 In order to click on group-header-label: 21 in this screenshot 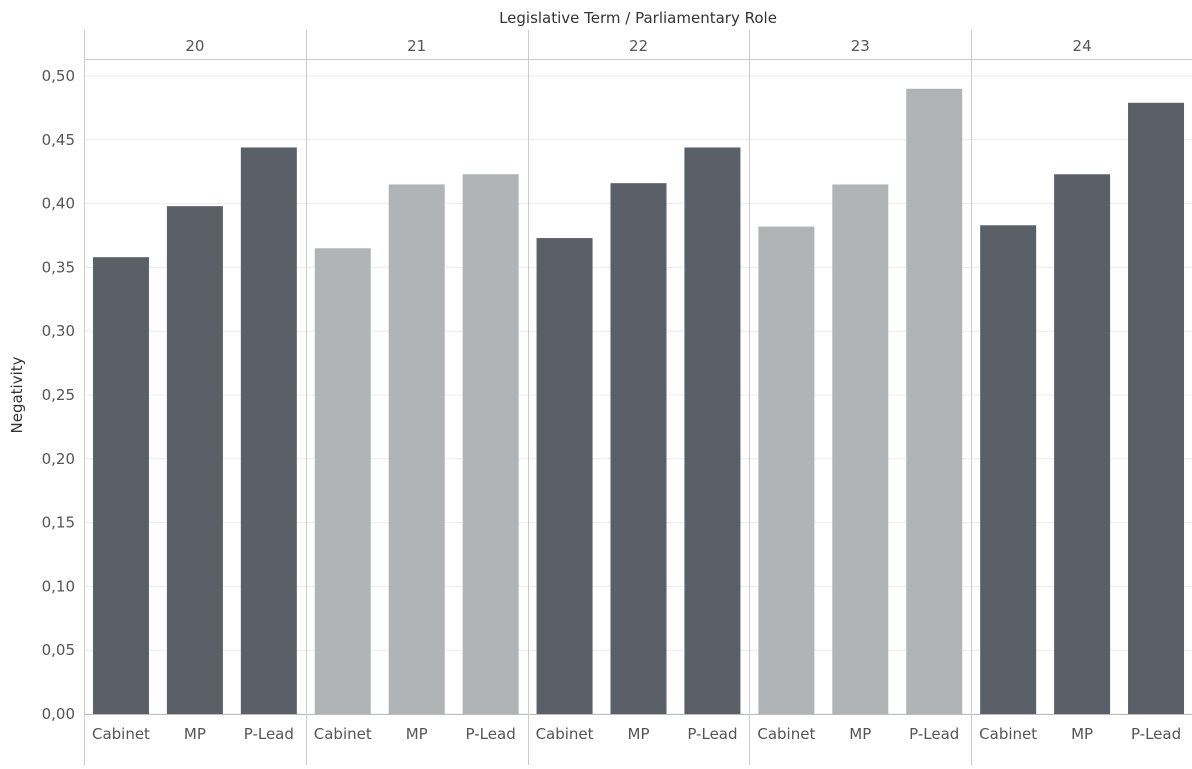, I will do `click(416, 46)`.